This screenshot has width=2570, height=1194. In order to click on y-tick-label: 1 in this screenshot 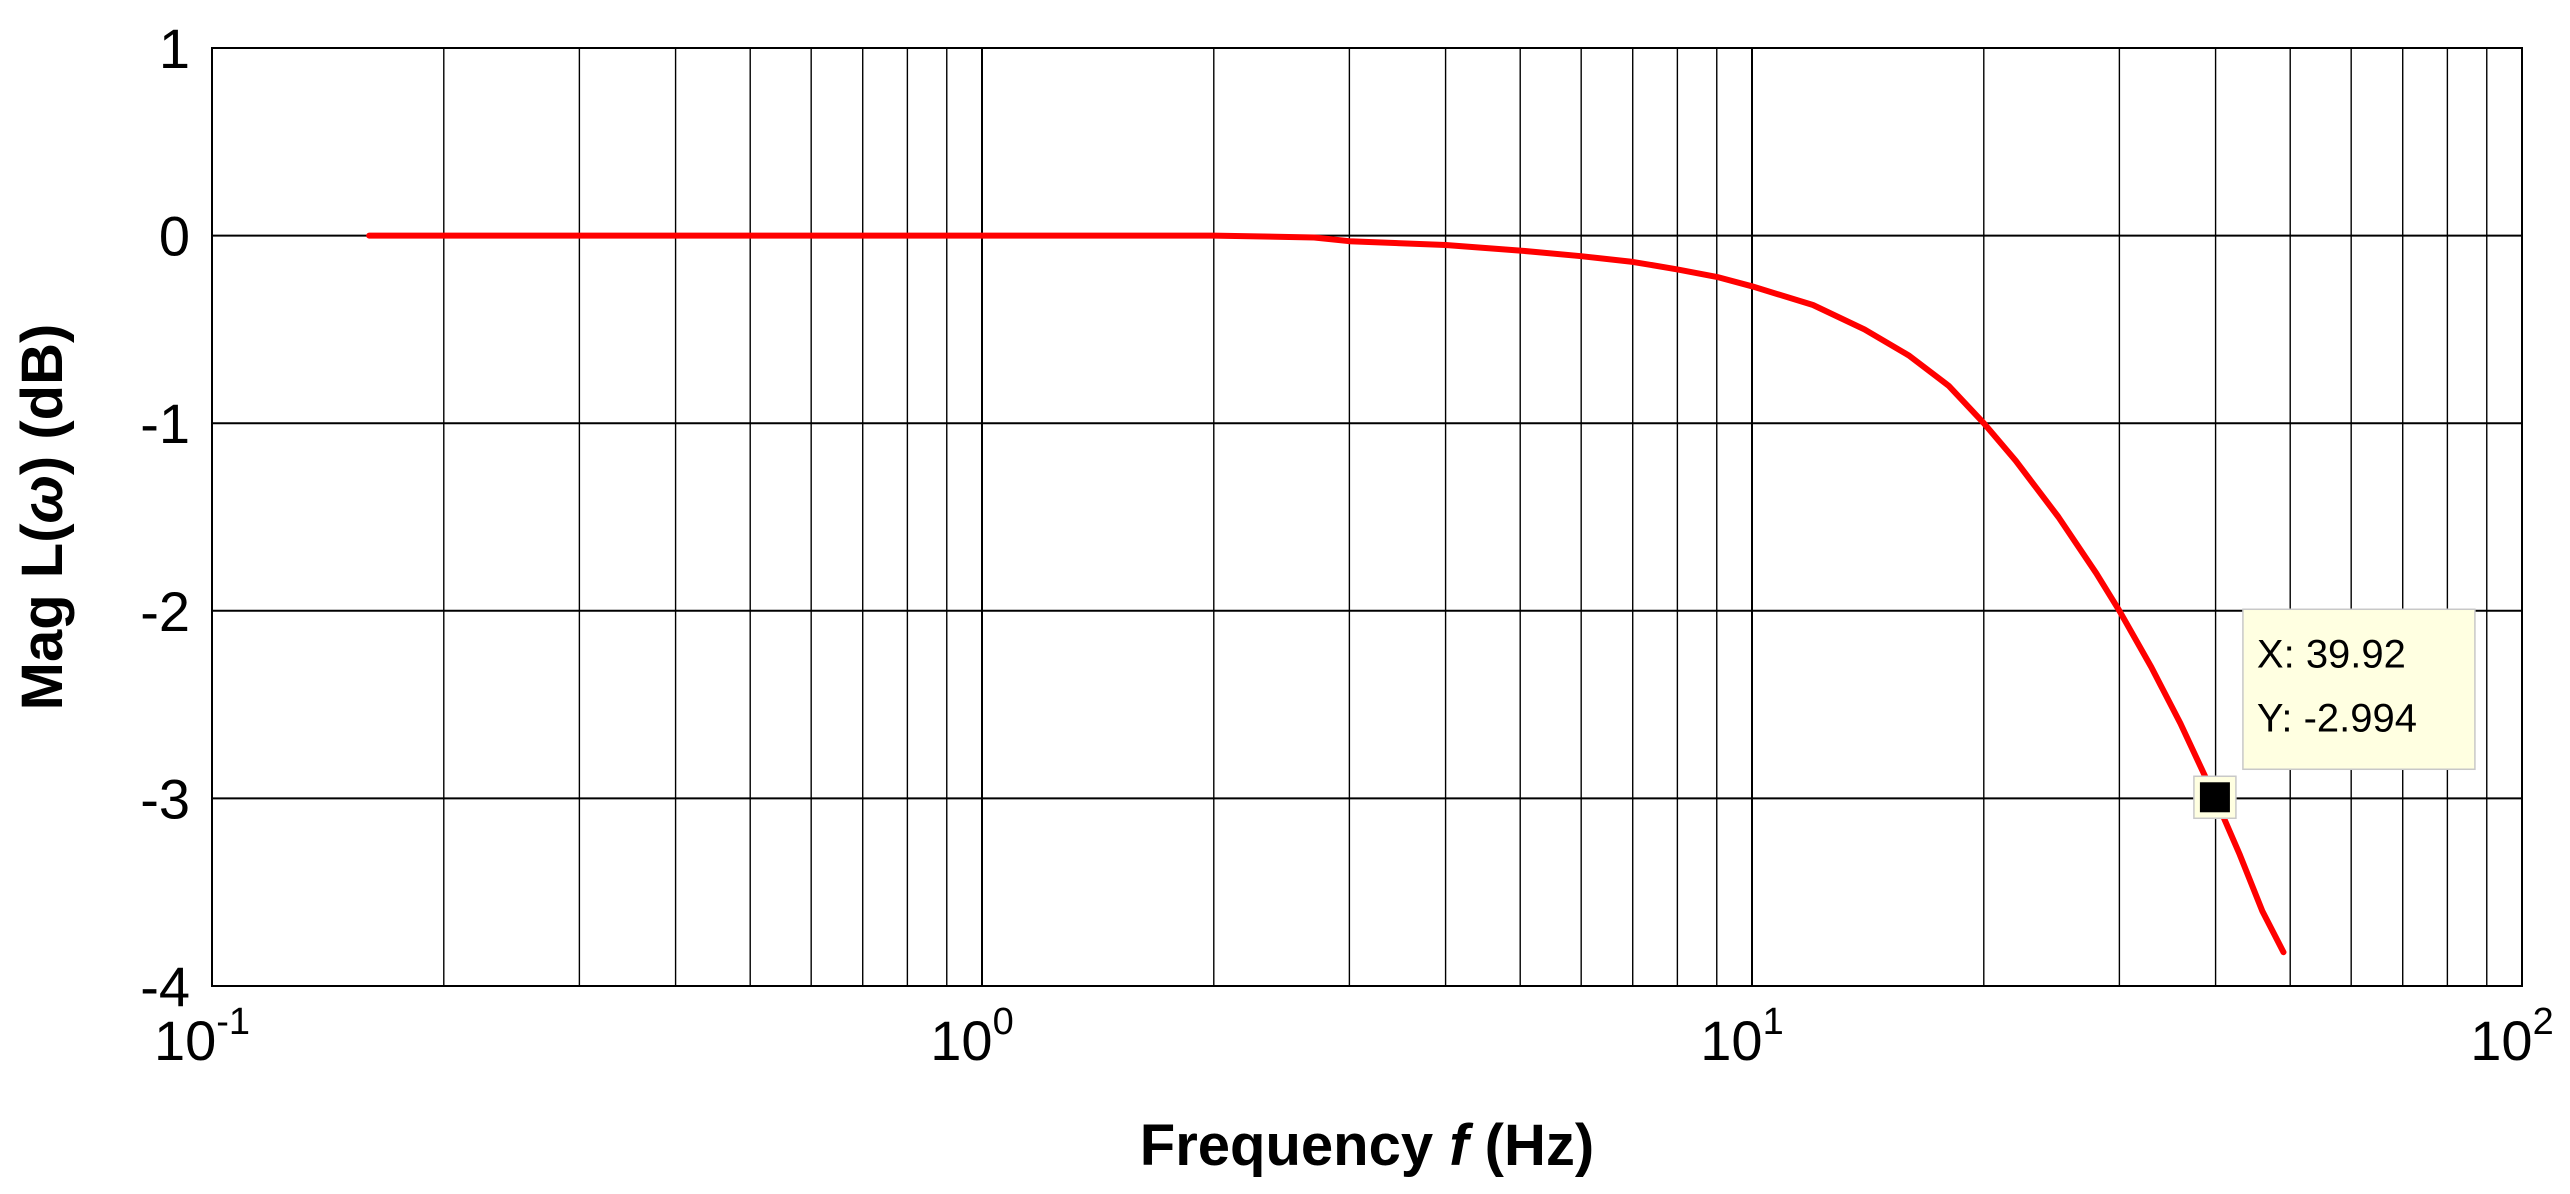, I will do `click(174, 48)`.